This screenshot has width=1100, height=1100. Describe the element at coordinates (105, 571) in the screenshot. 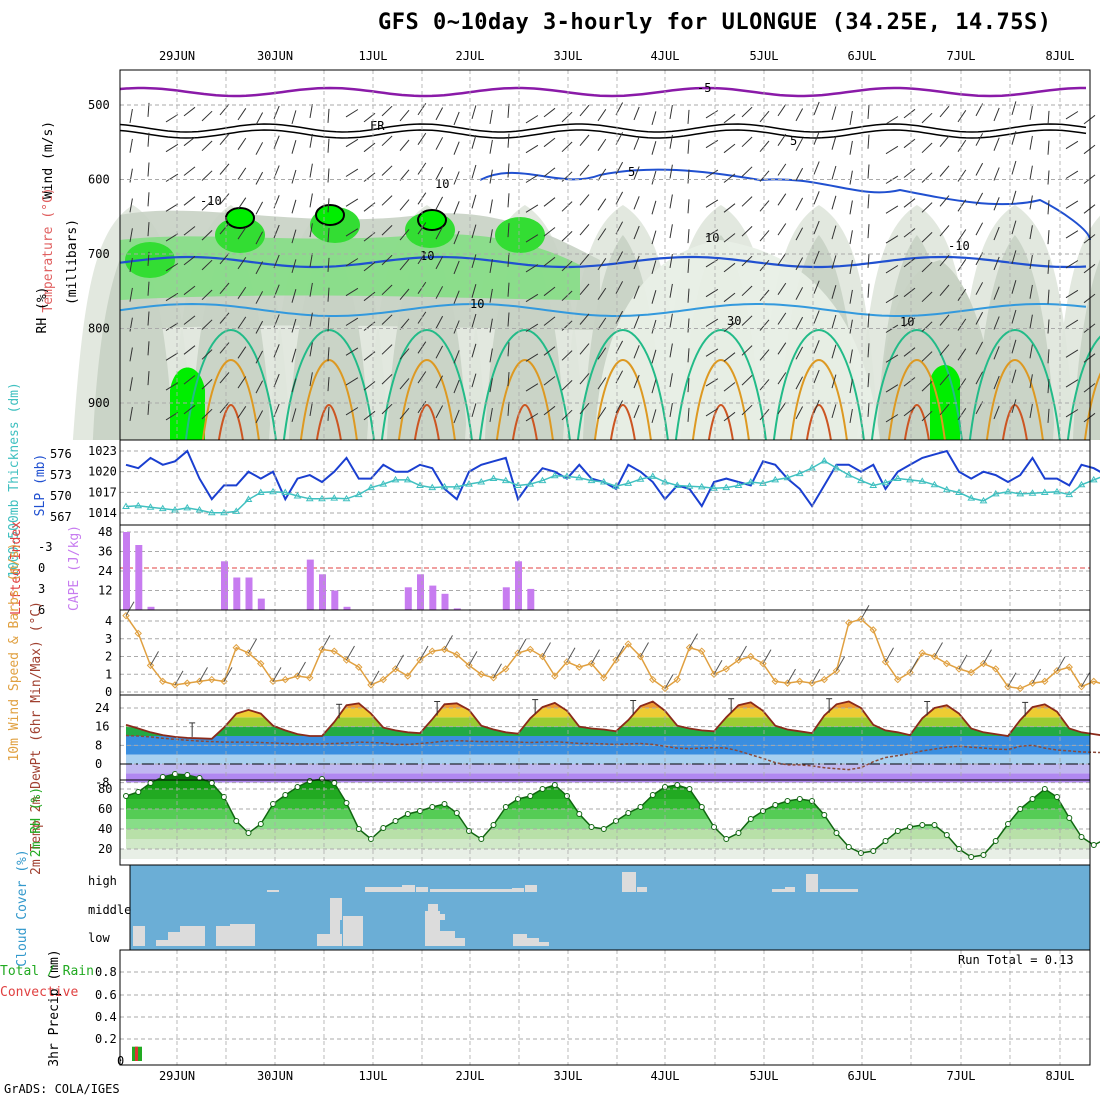

I see `cape-tick-label: 24` at that location.